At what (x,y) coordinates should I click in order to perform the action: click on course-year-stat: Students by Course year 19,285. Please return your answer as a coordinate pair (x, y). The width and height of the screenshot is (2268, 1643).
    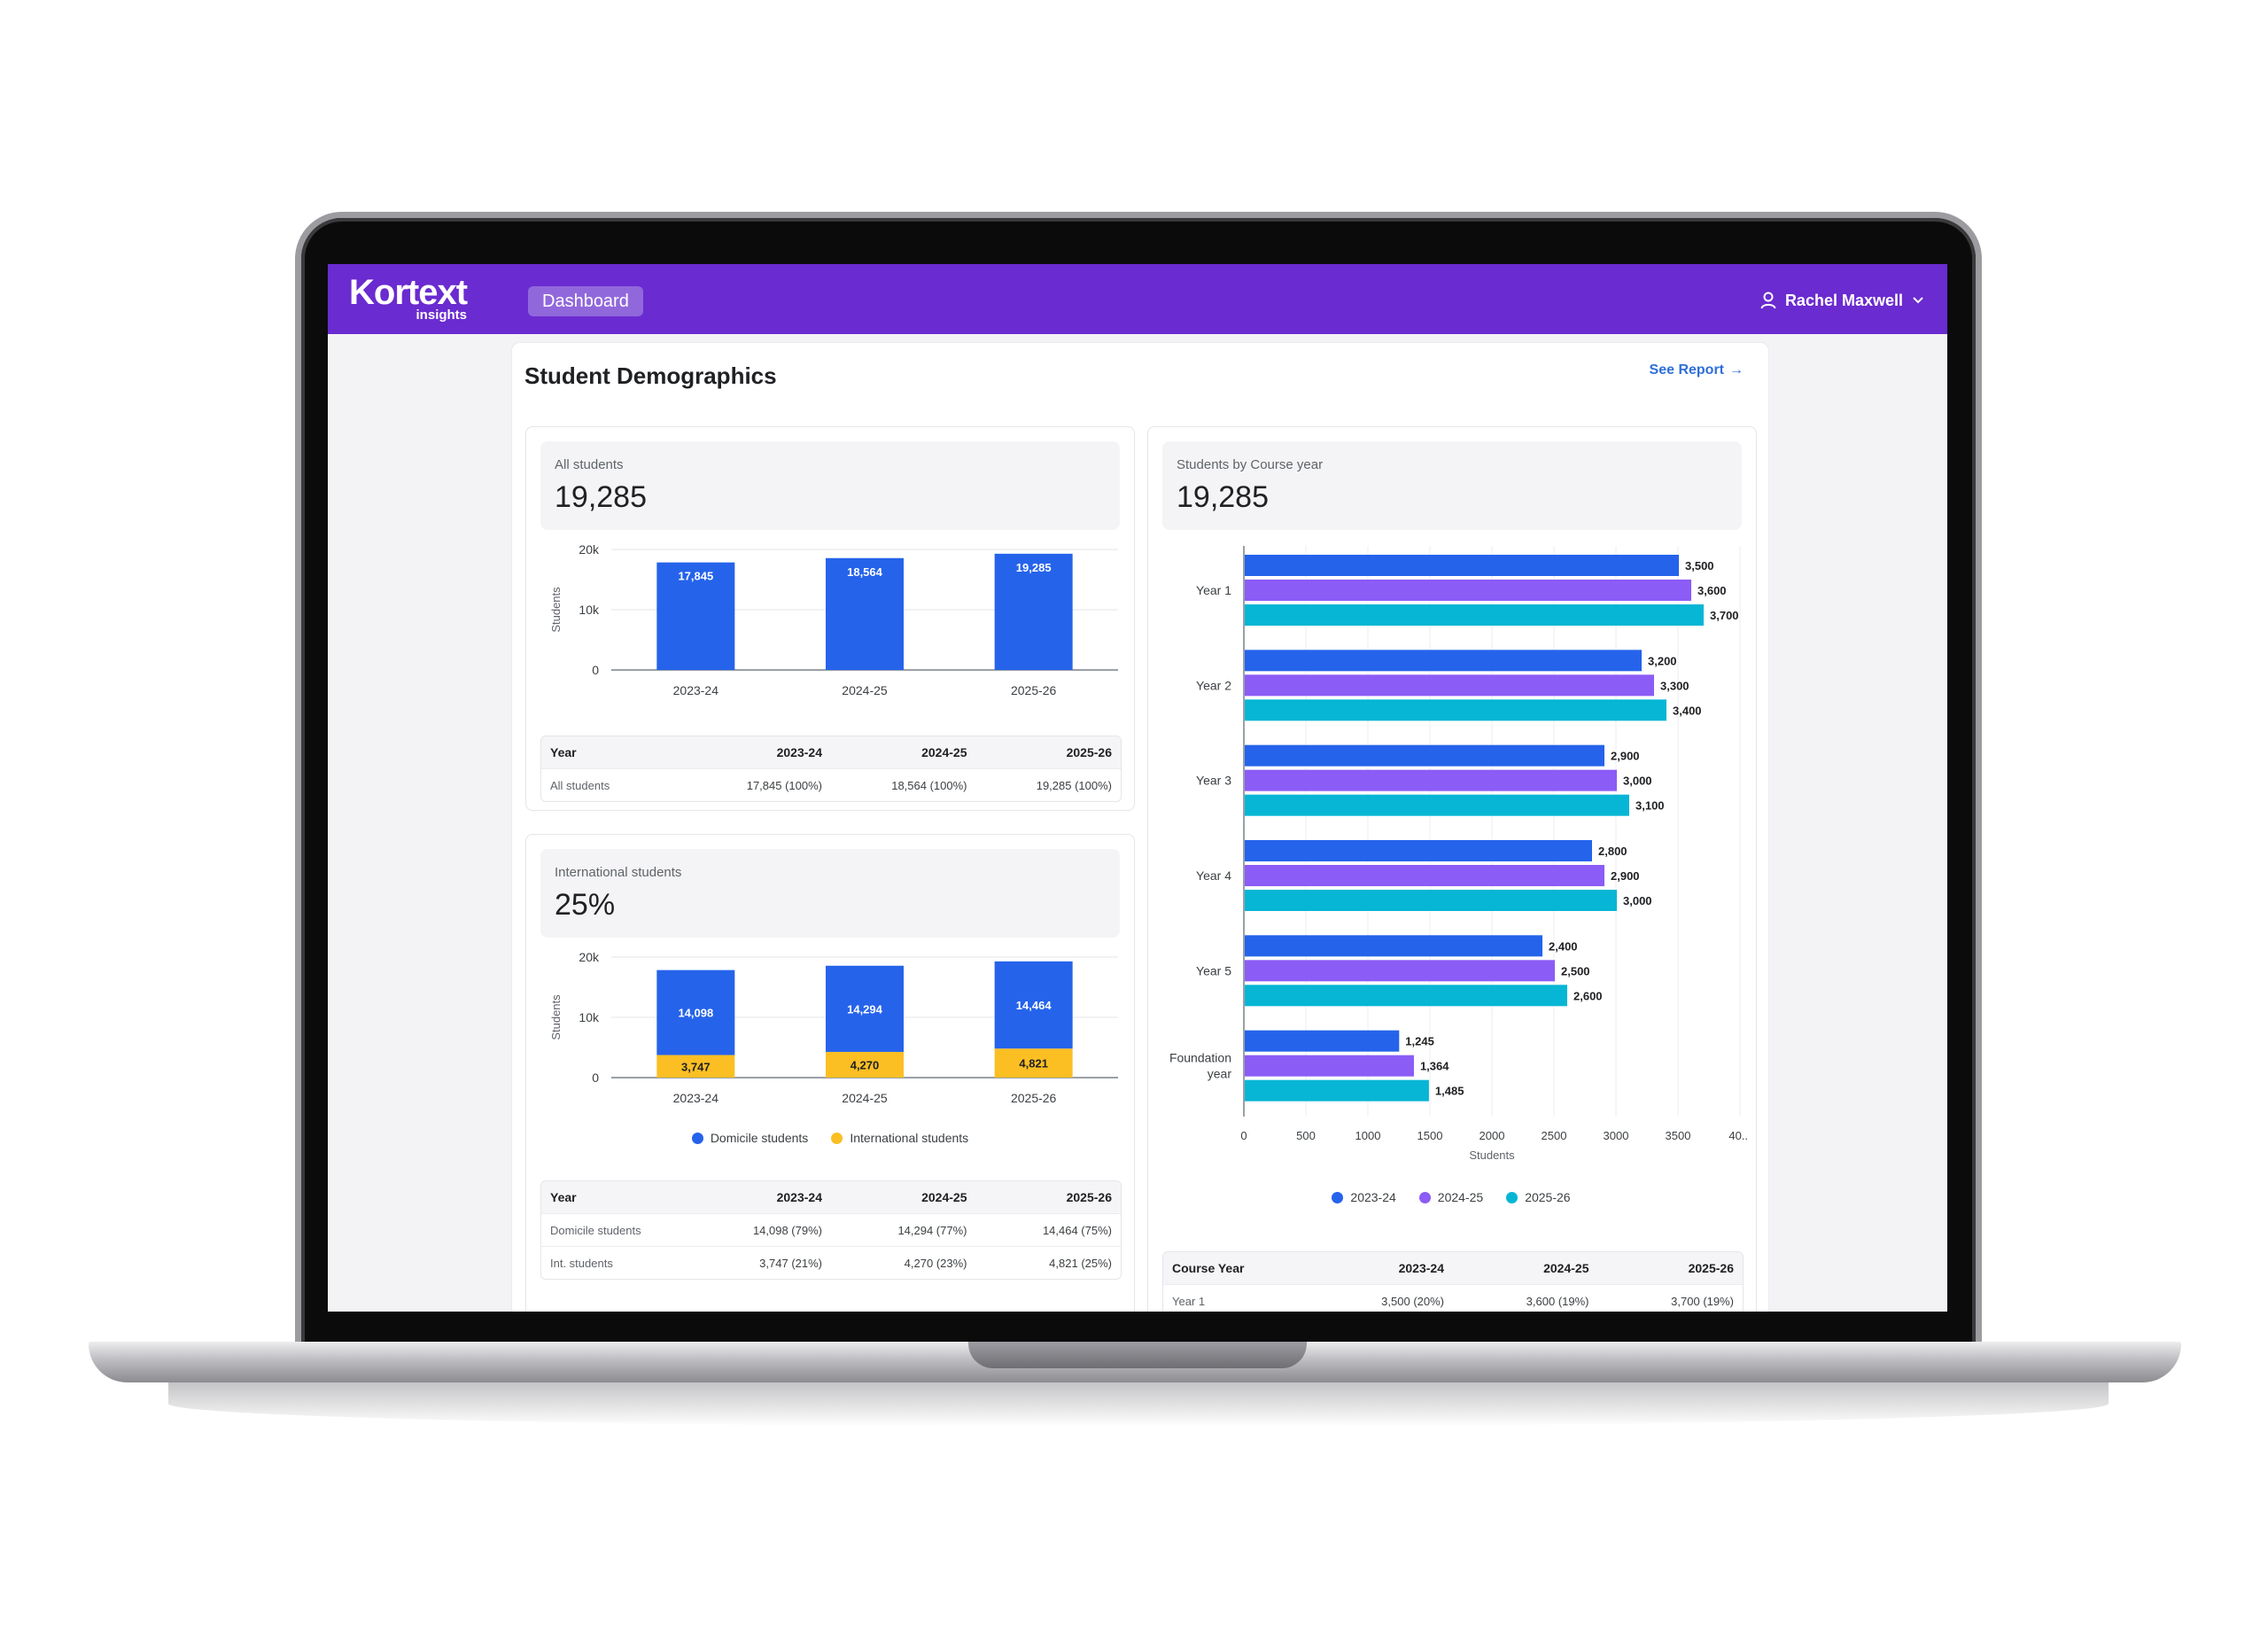
    Looking at the image, I should click on (1452, 485).